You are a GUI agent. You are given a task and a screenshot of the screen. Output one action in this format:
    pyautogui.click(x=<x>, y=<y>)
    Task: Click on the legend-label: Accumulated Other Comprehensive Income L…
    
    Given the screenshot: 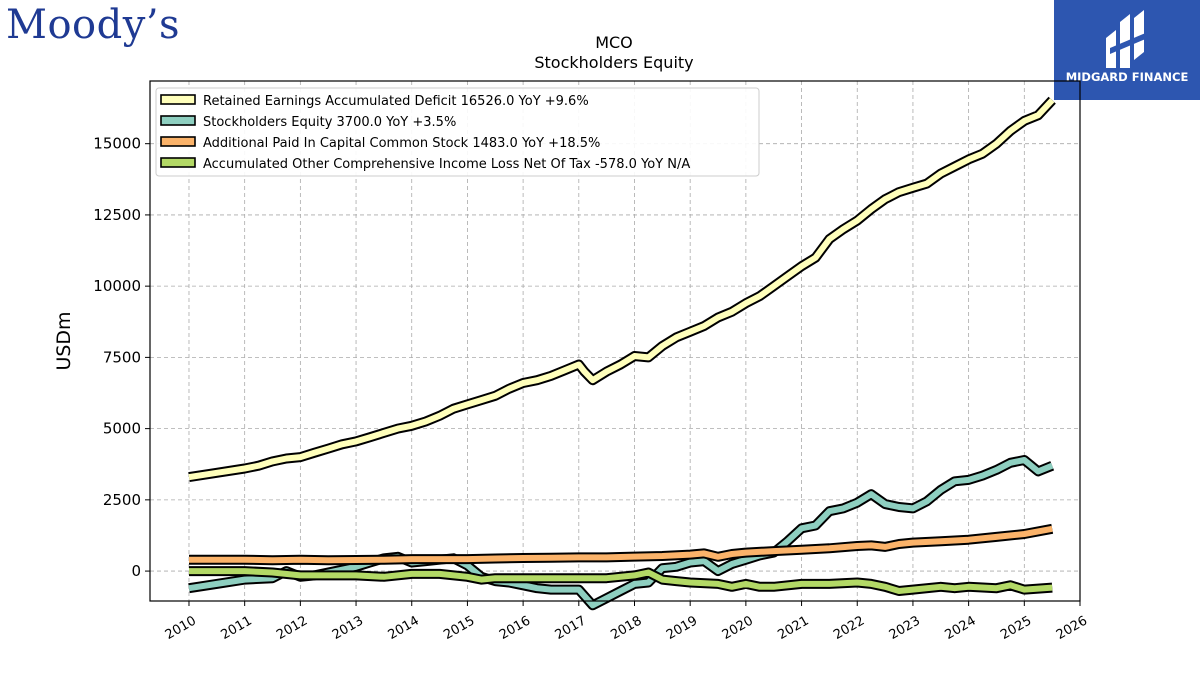 What is the action you would take?
    pyautogui.click(x=446, y=164)
    